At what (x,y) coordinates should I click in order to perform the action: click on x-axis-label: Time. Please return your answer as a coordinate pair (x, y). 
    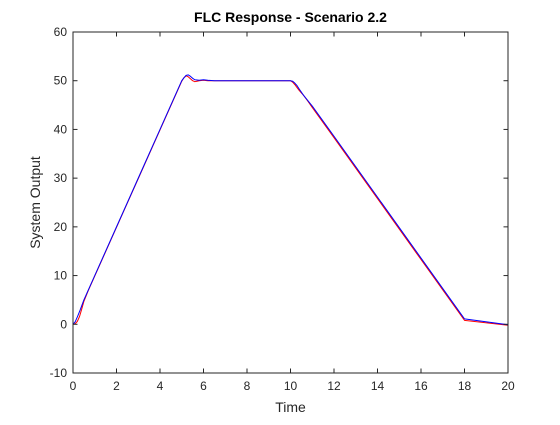
    Looking at the image, I should click on (290, 407).